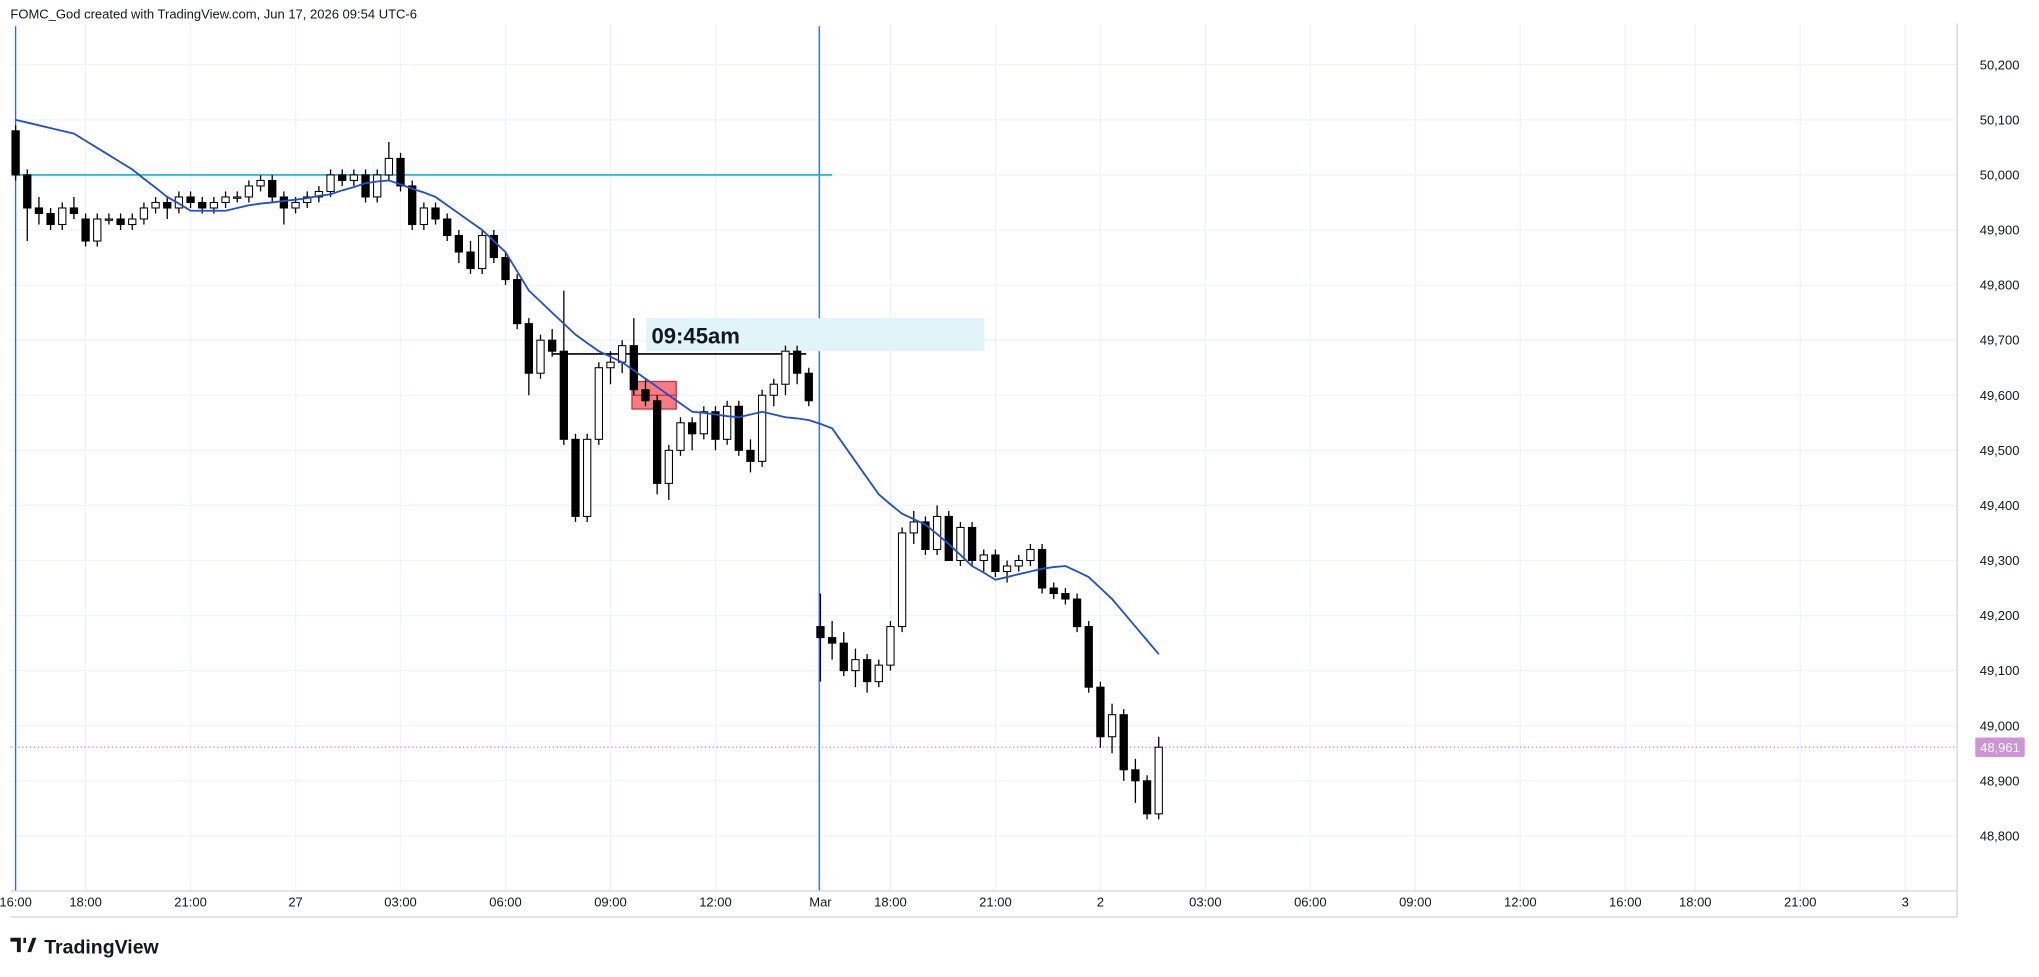 The image size is (2039, 977). What do you see at coordinates (820, 902) in the screenshot?
I see `x-tick-label: Mar` at bounding box center [820, 902].